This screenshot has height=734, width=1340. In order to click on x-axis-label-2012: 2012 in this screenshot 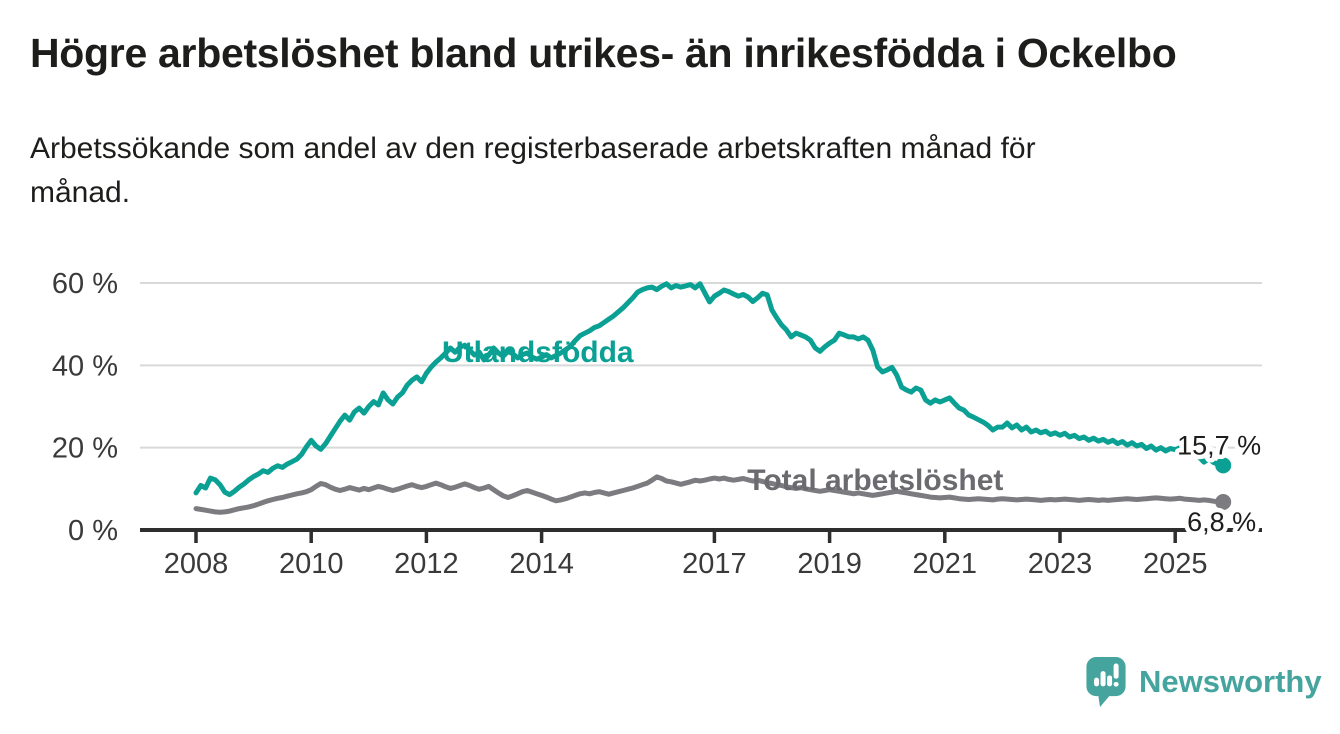, I will do `click(426, 564)`.